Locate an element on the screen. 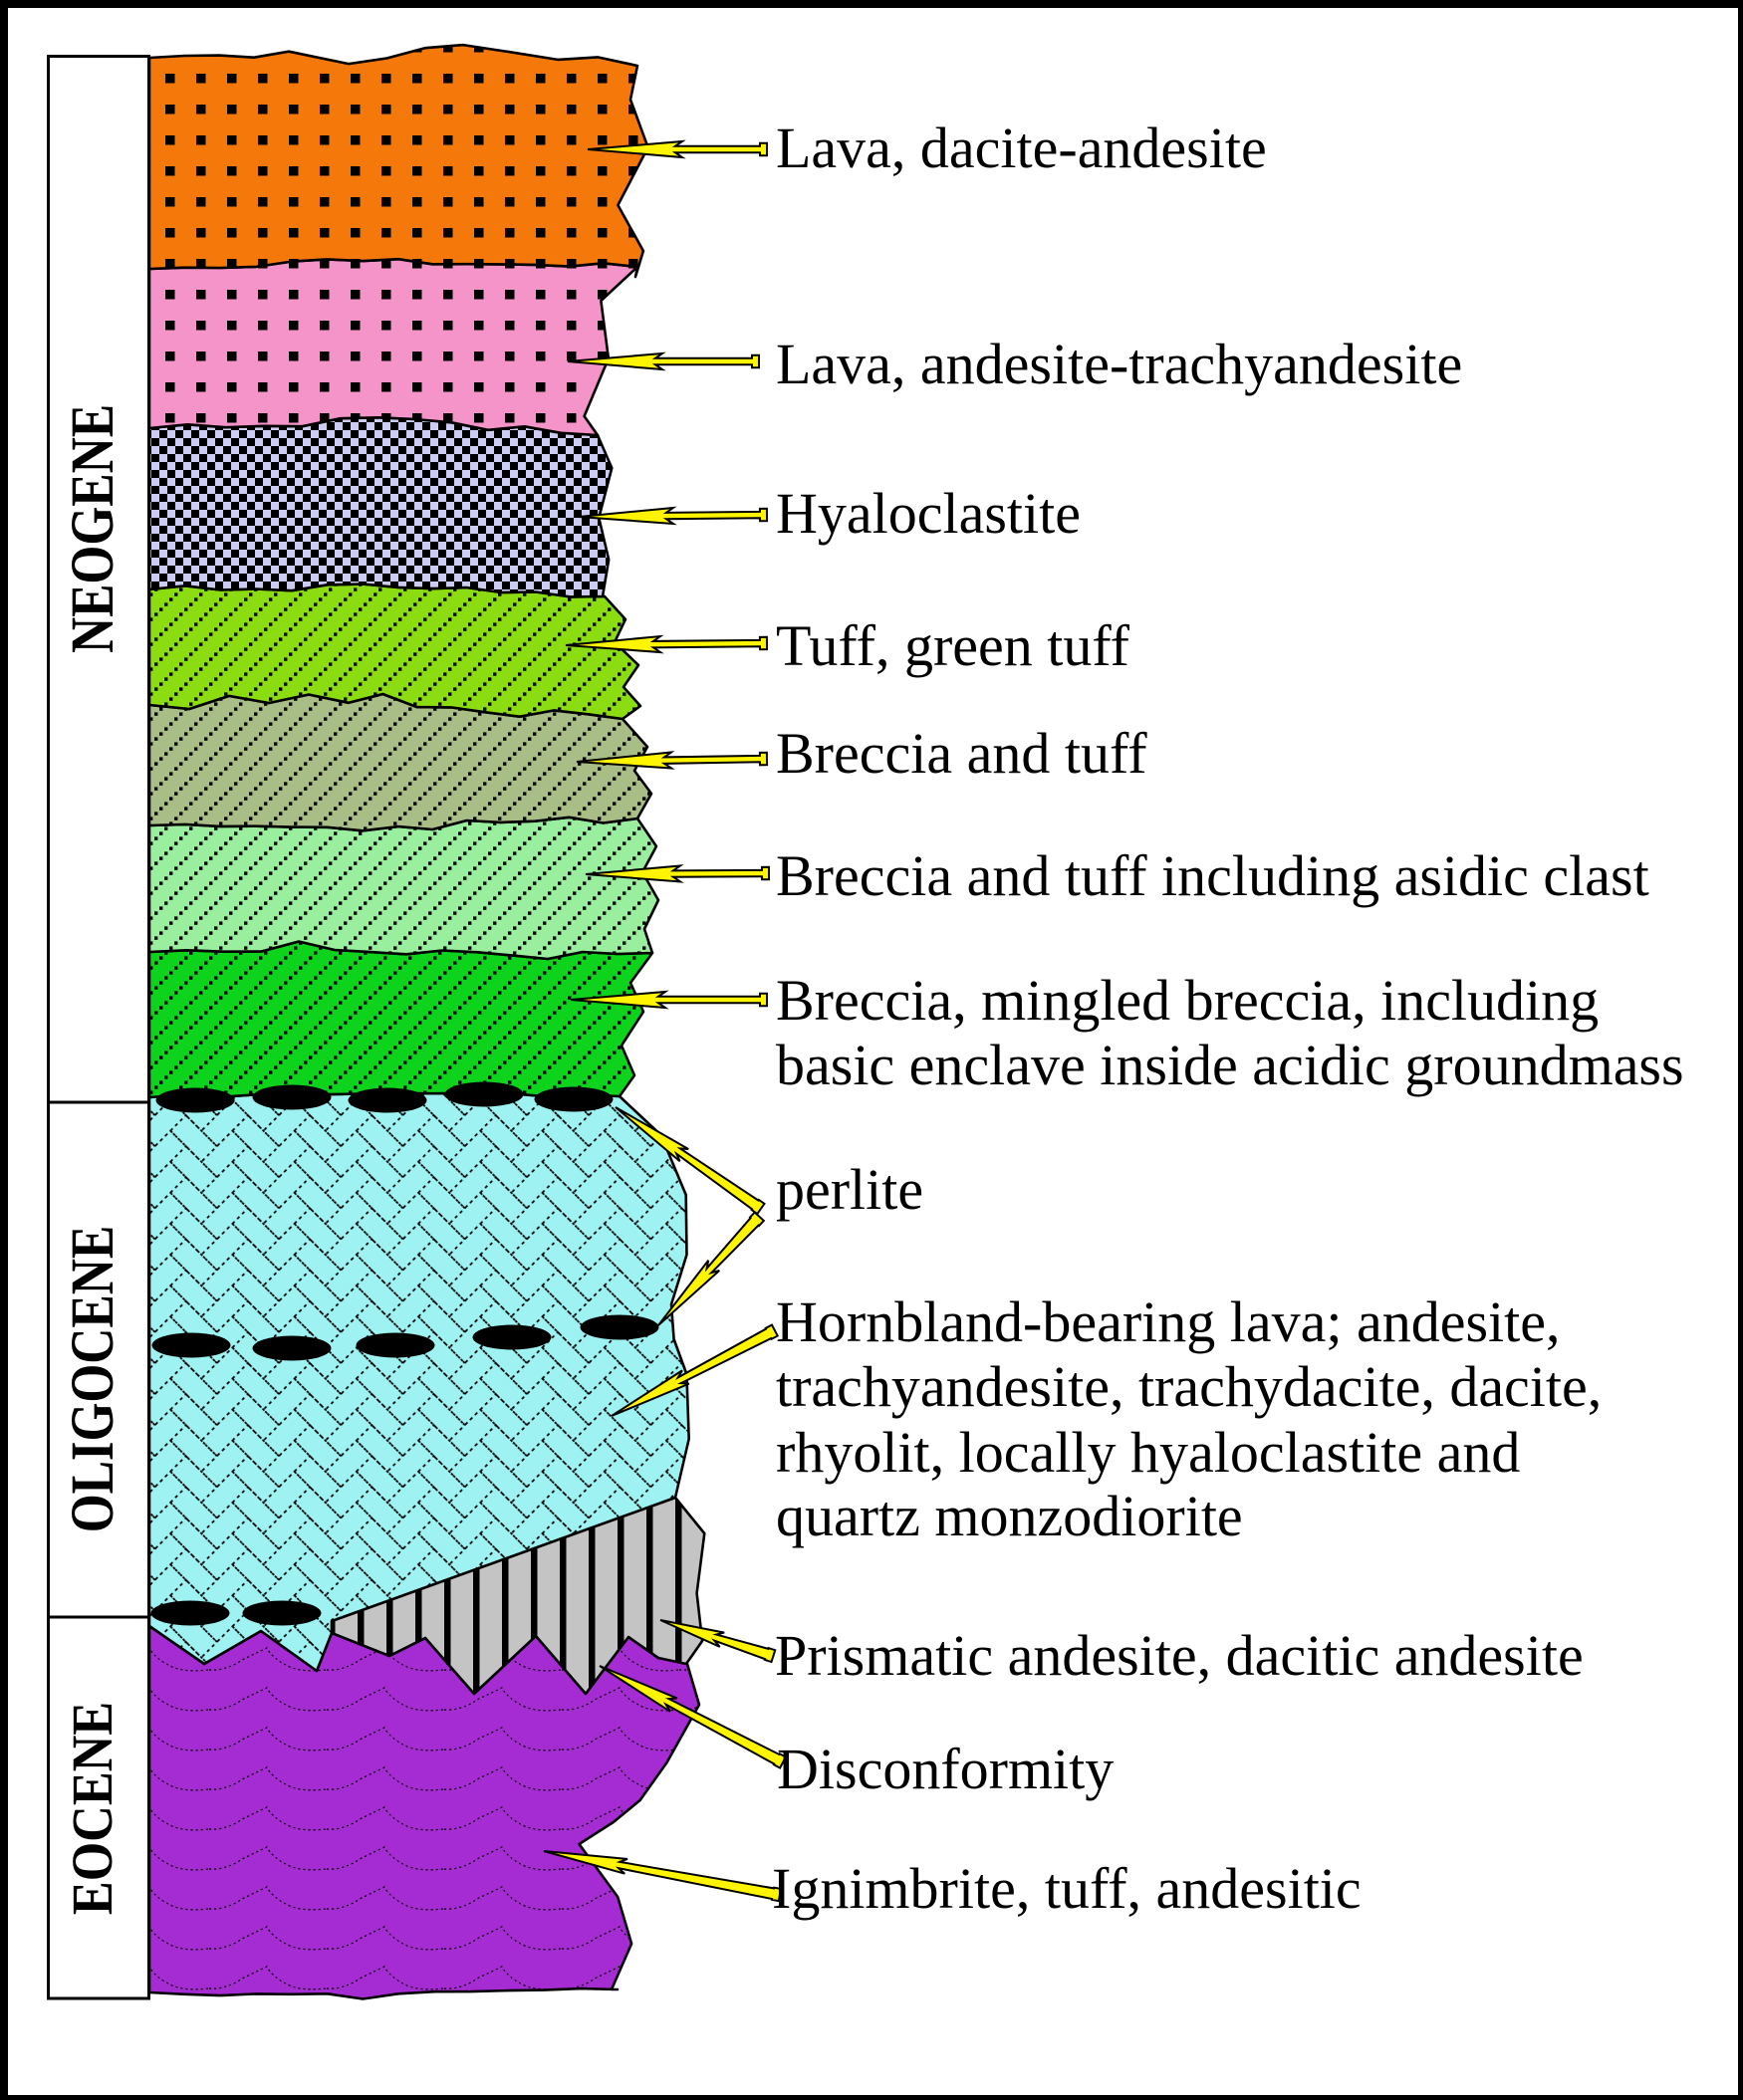 The height and width of the screenshot is (2100, 1743). svg-text: Lava, dacite-andesite is located at coordinates (1021, 148).